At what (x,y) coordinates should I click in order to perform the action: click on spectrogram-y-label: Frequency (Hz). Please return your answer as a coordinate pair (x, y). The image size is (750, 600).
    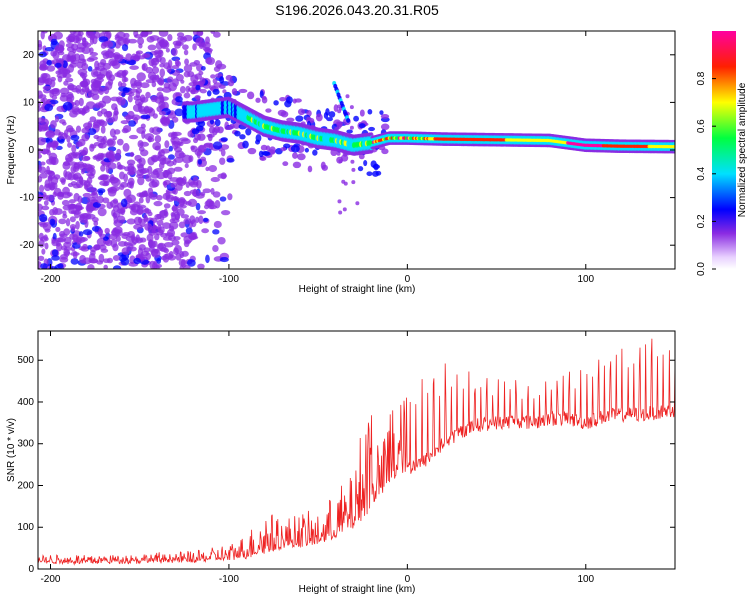
    Looking at the image, I should click on (11, 150).